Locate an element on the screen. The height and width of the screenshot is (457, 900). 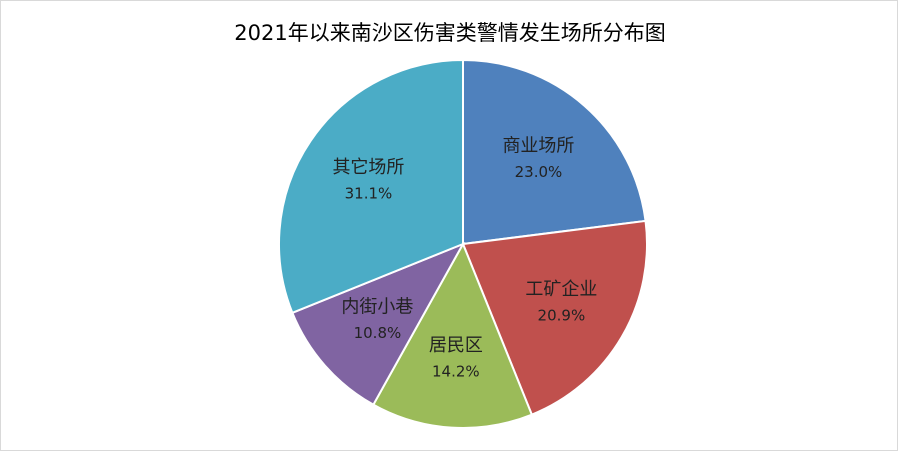
slice-label: 内街小巷 is located at coordinates (377, 306).